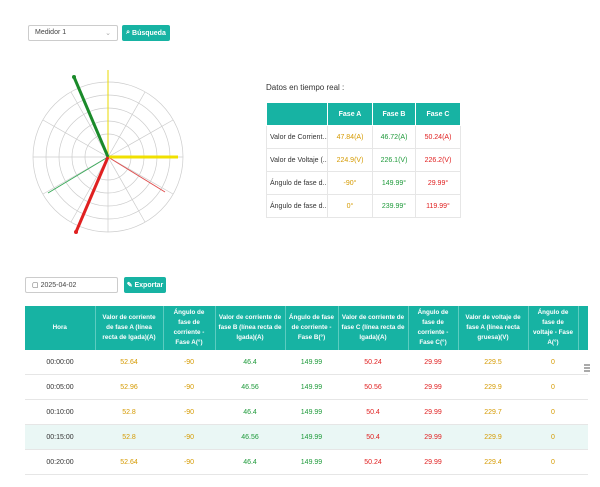  I want to click on realtime-title: Datos en tiempo real :, so click(305, 87).